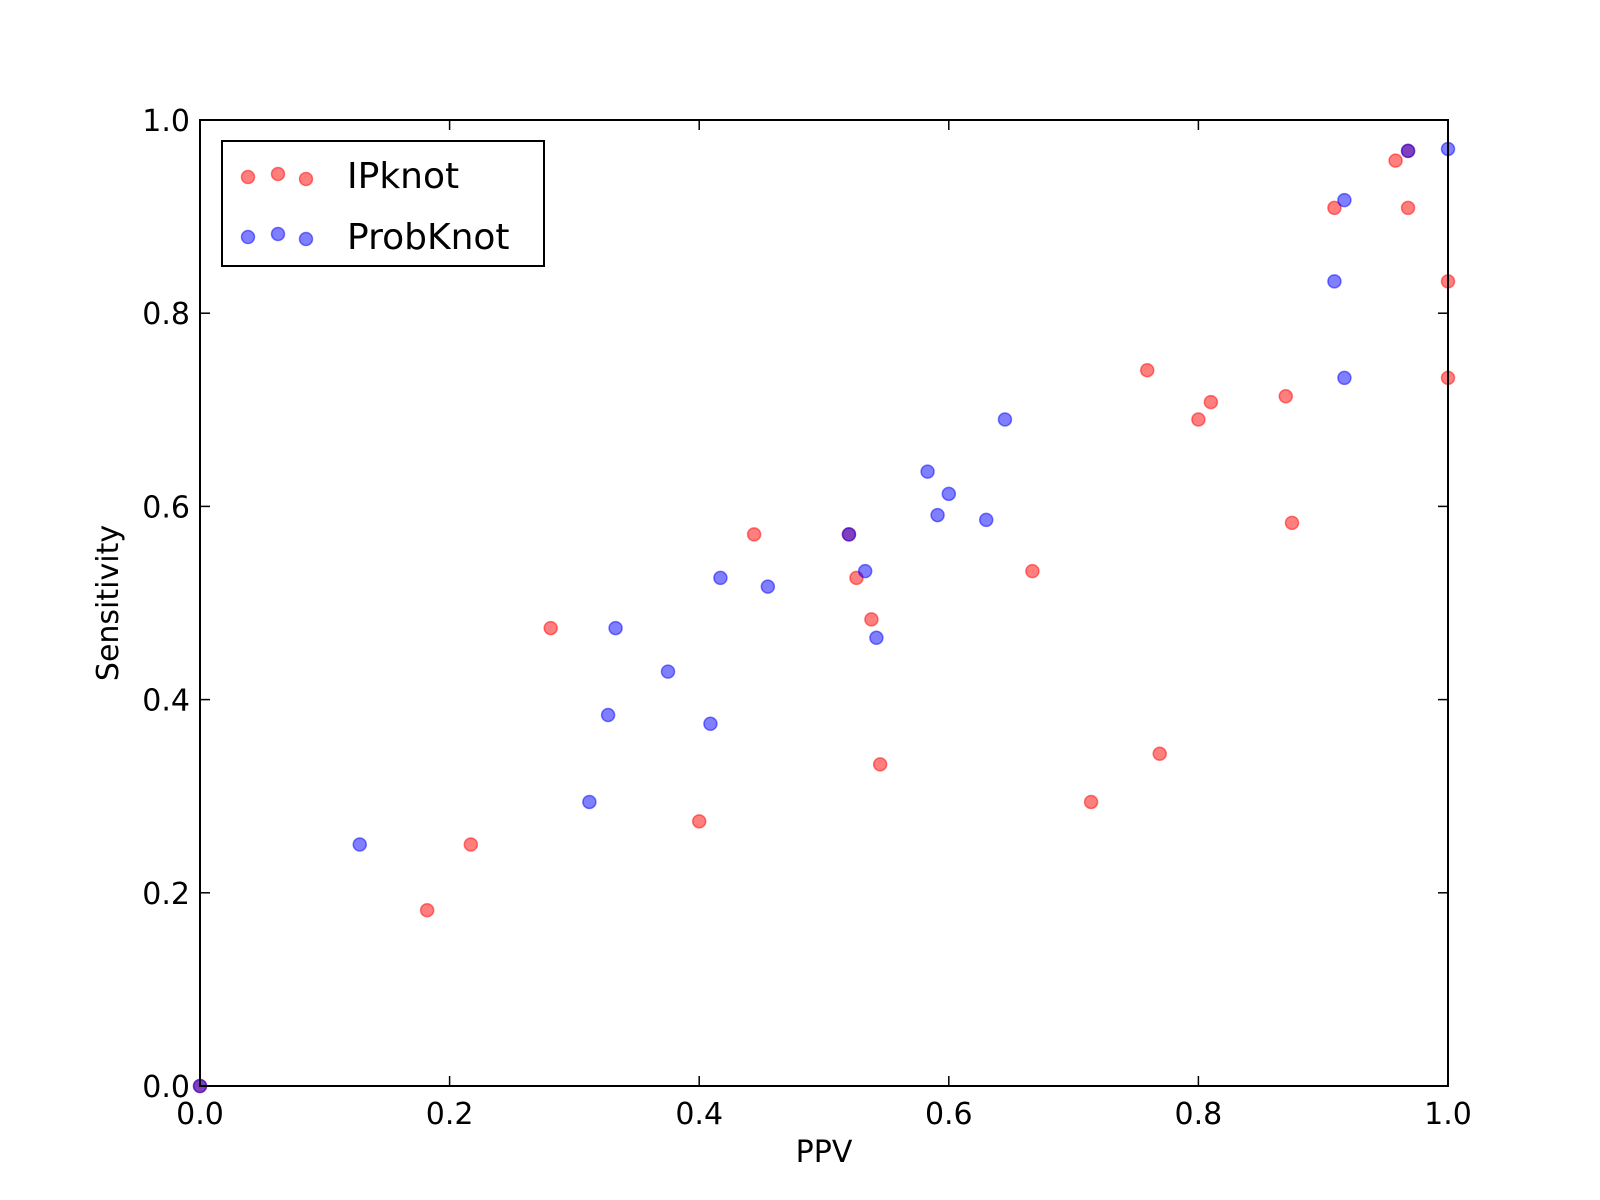  Describe the element at coordinates (450, 1114) in the screenshot. I see `x-tick-label: 0.2` at that location.